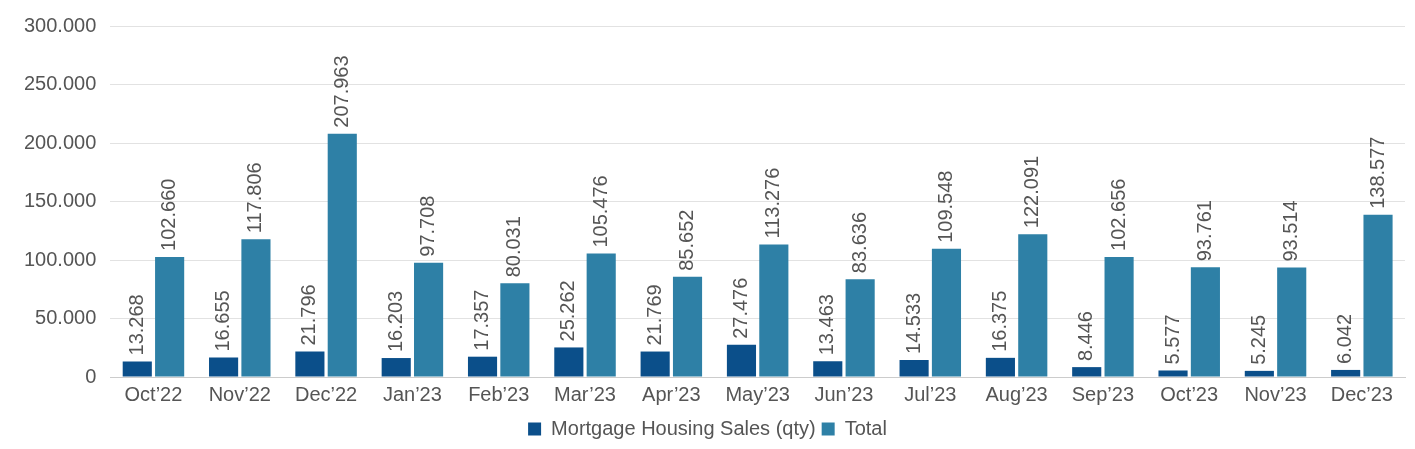 This screenshot has height=449, width=1415. Describe the element at coordinates (599, 211) in the screenshot. I see `data-label: 105.476` at that location.